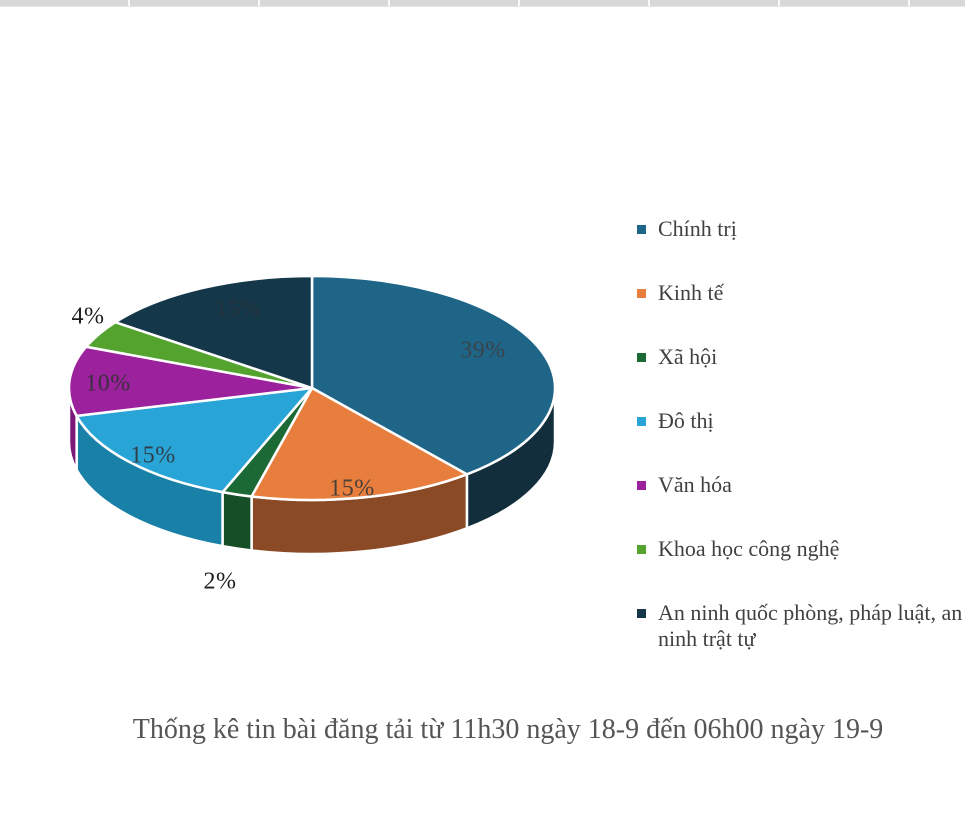 Image resolution: width=965 pixels, height=814 pixels. Describe the element at coordinates (801, 485) in the screenshot. I see `legend-item-4: Văn hóa` at that location.